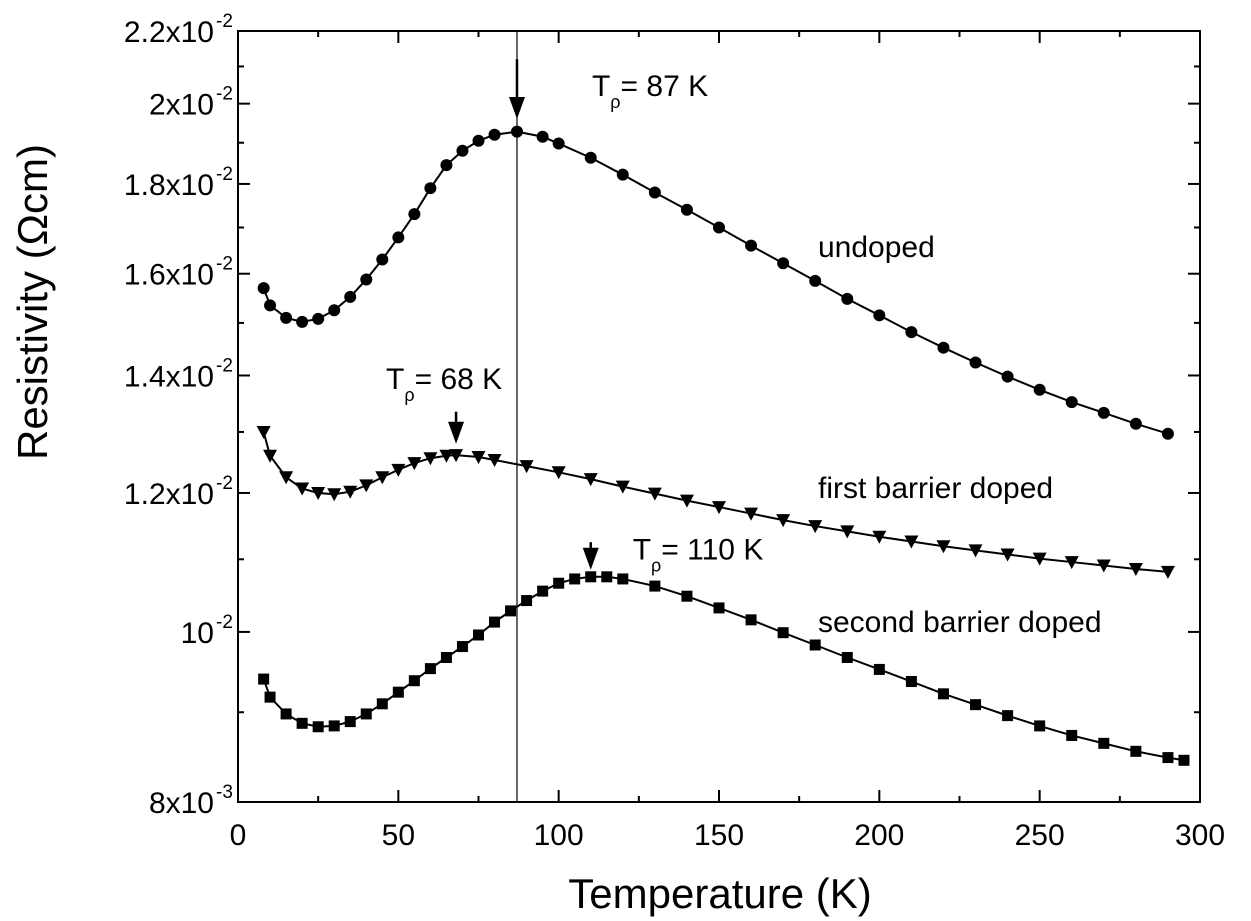  Describe the element at coordinates (181, 105) in the screenshot. I see `y-tick-label: 2x10` at that location.